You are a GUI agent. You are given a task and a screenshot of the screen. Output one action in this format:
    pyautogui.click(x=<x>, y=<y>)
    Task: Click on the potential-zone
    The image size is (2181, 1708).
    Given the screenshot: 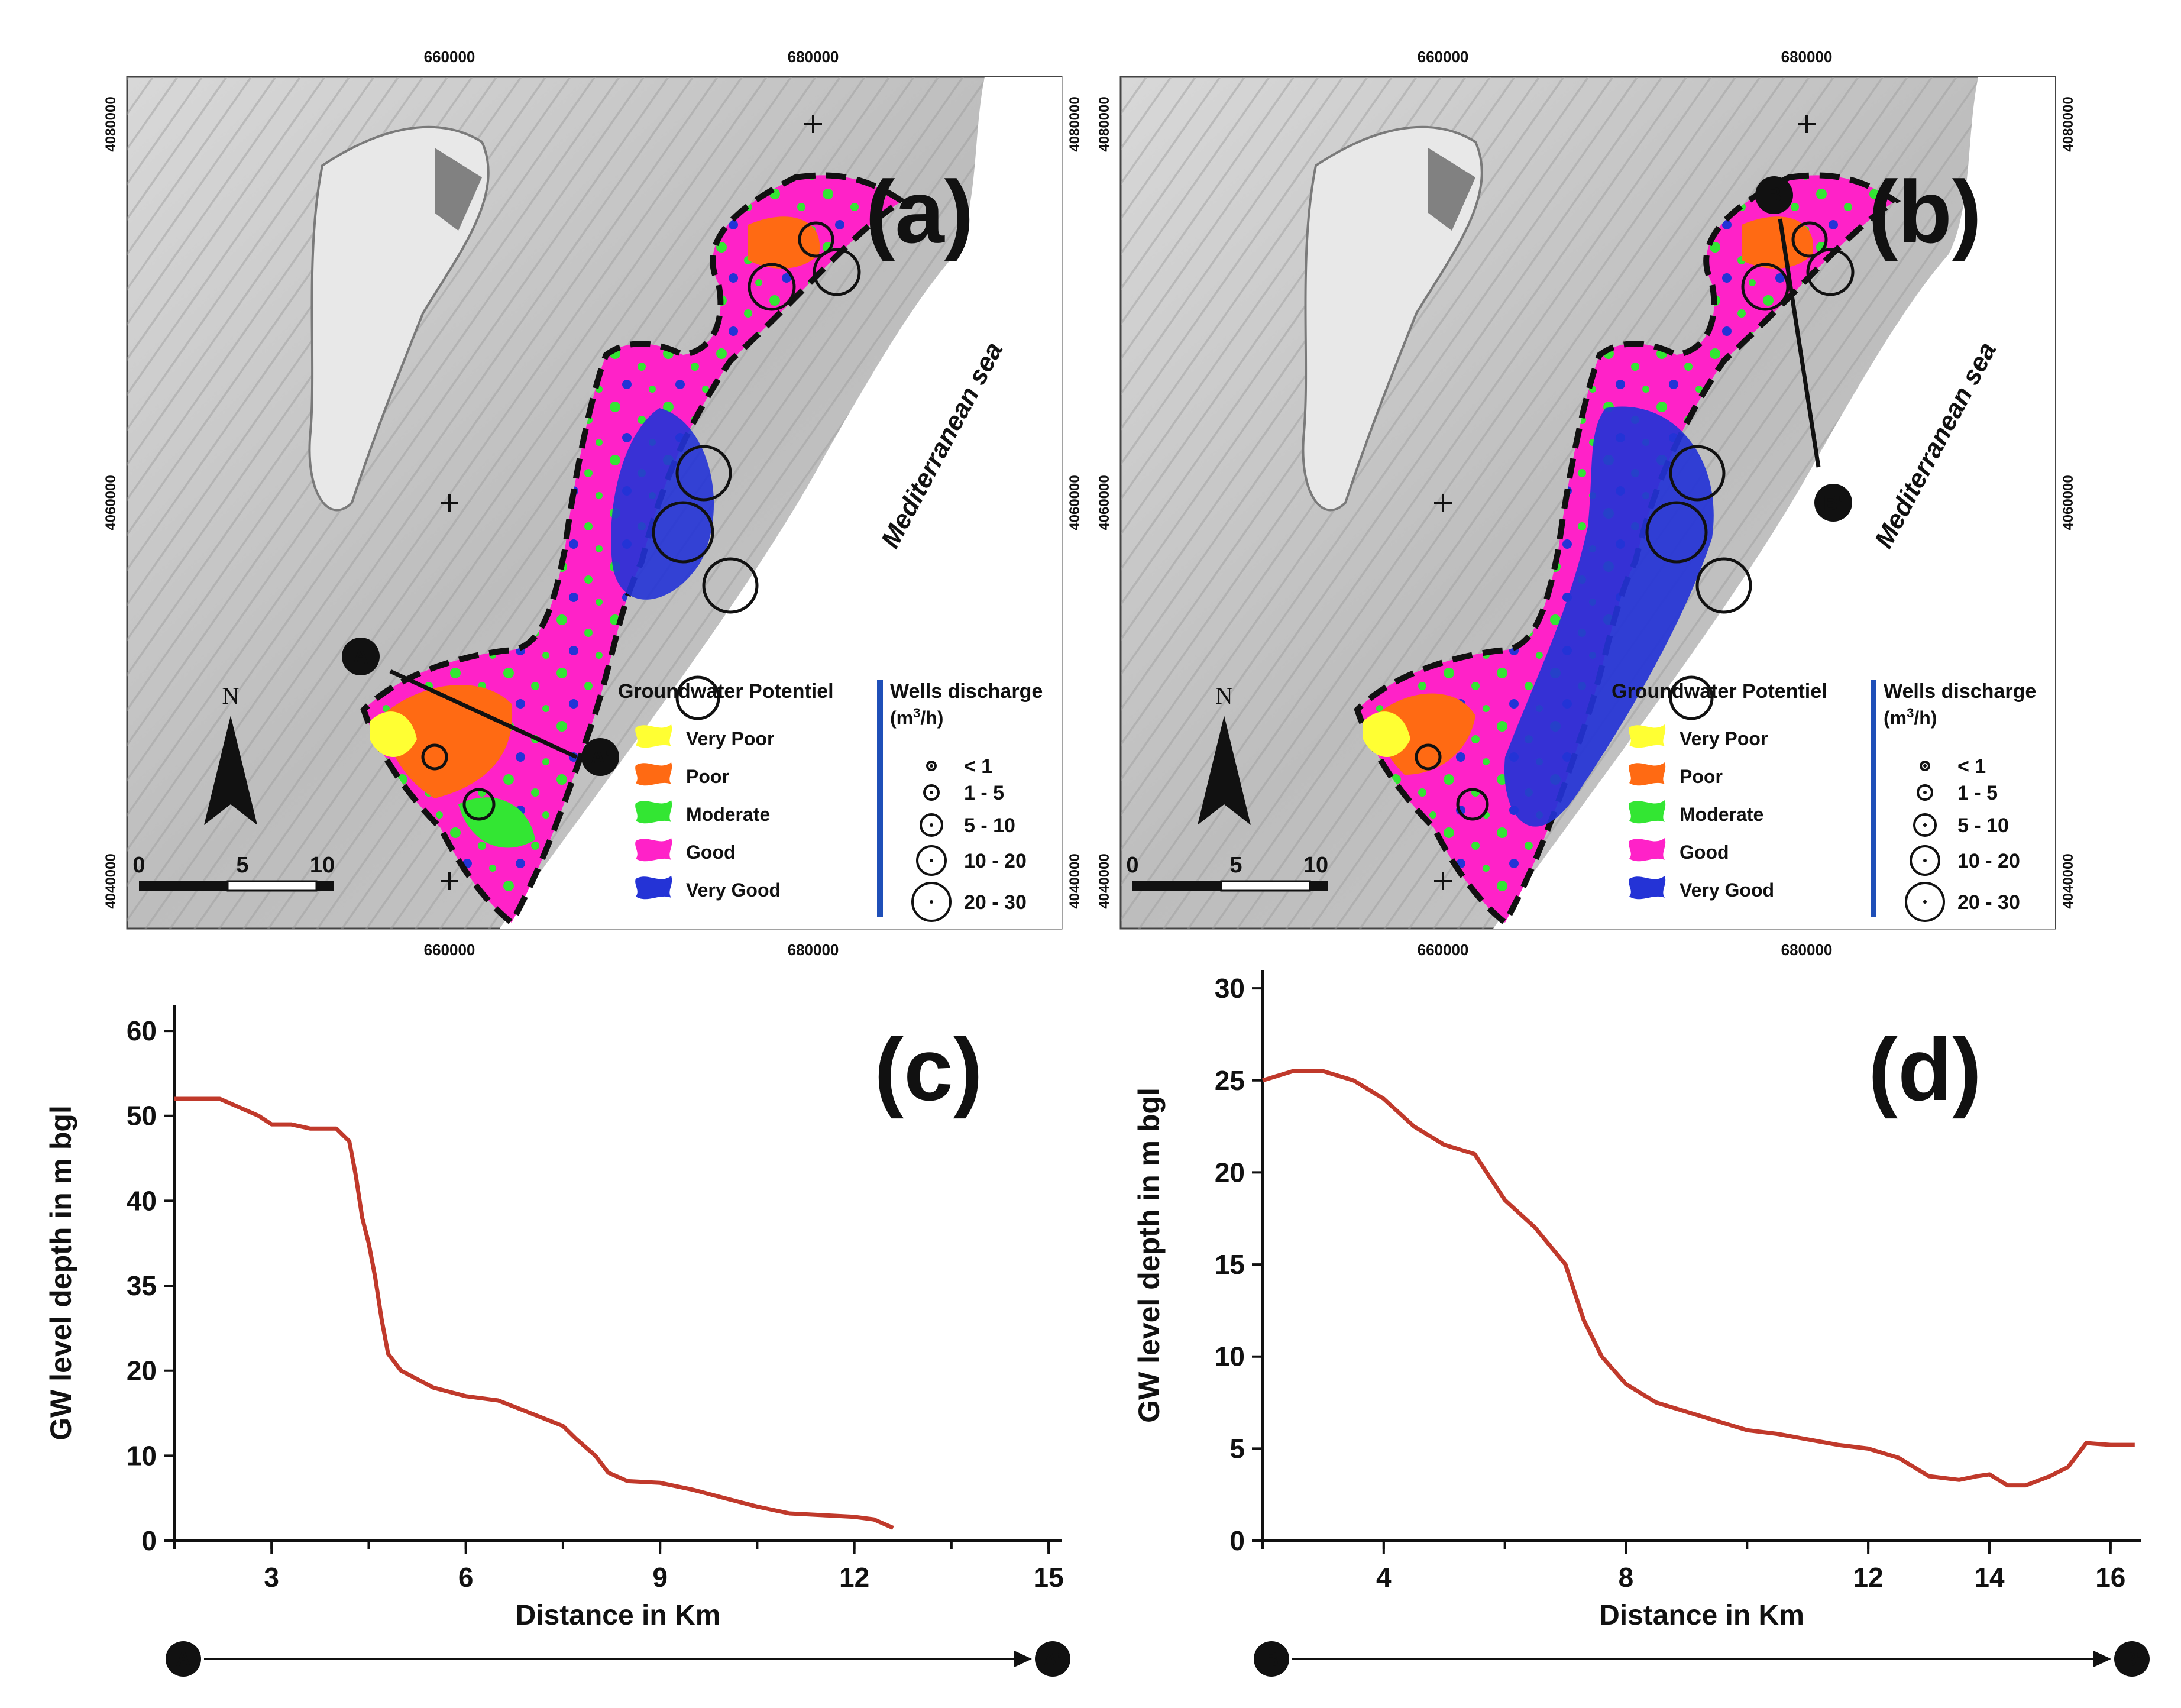 What is the action you would take?
    pyautogui.click(x=1627, y=549)
    